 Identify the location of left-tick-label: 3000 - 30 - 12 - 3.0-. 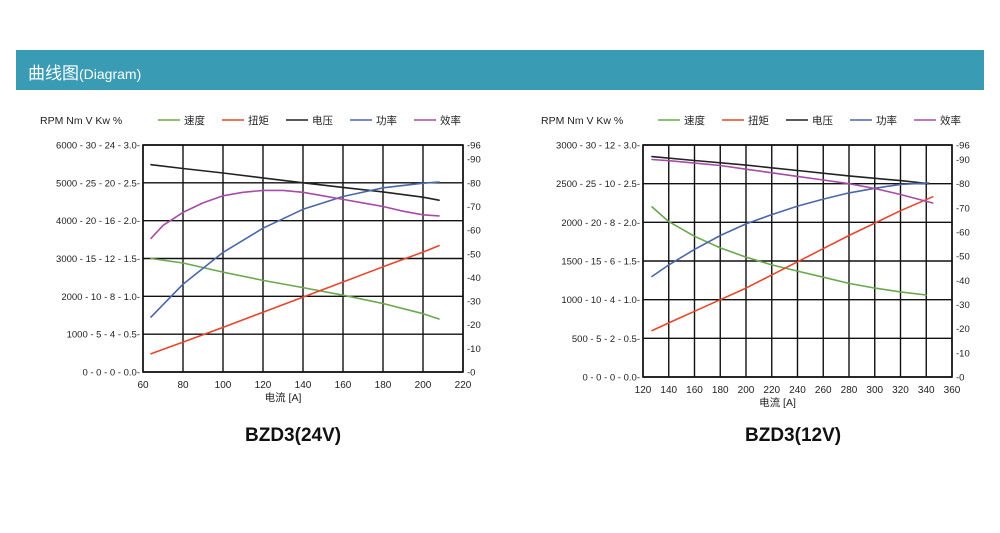
(598, 146).